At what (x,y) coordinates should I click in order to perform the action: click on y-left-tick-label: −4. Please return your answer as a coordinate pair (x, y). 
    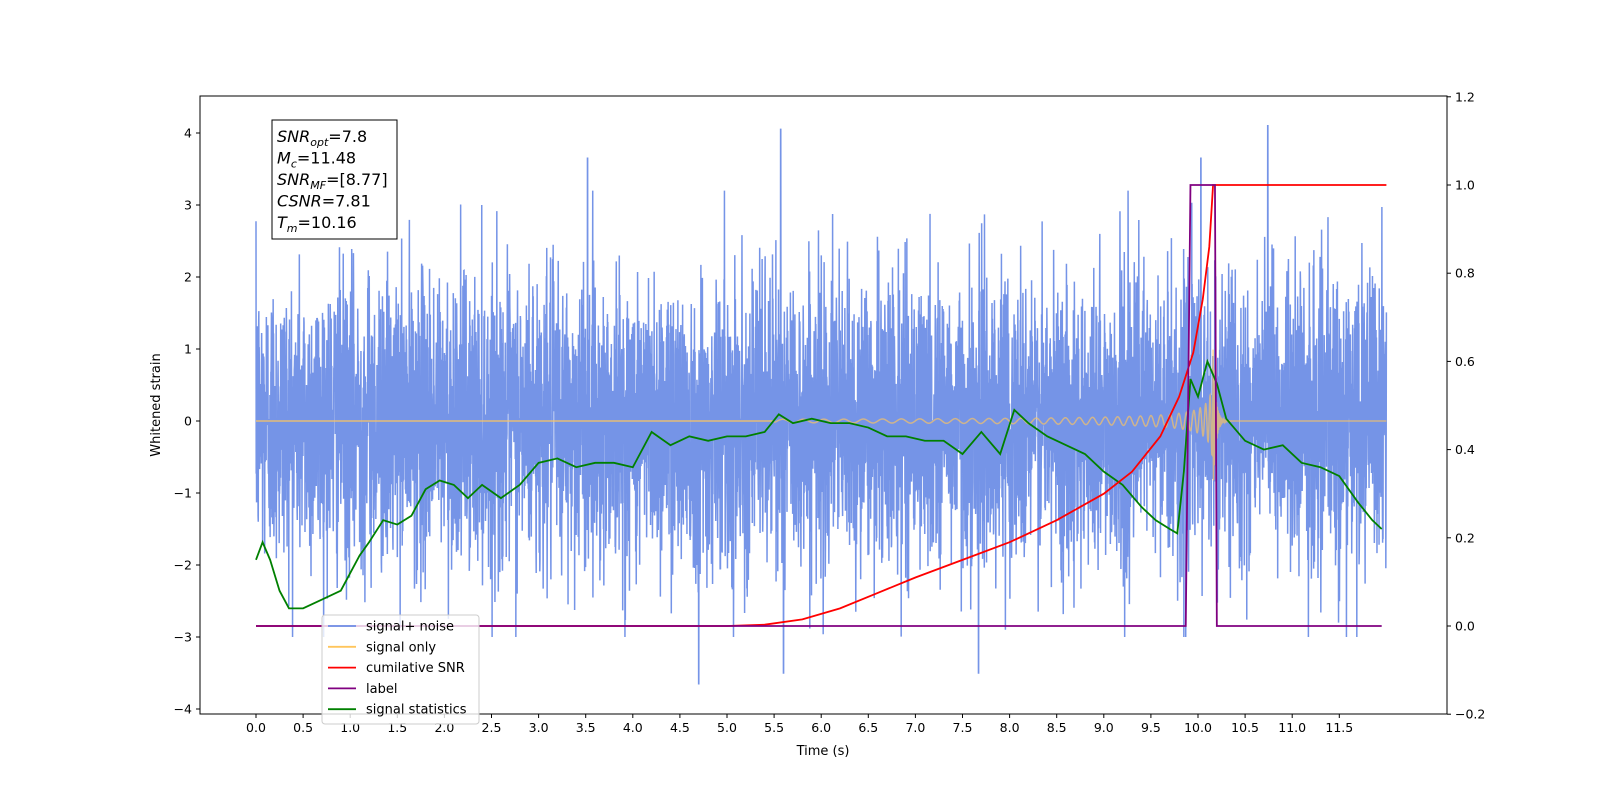
    Looking at the image, I should click on (183, 709).